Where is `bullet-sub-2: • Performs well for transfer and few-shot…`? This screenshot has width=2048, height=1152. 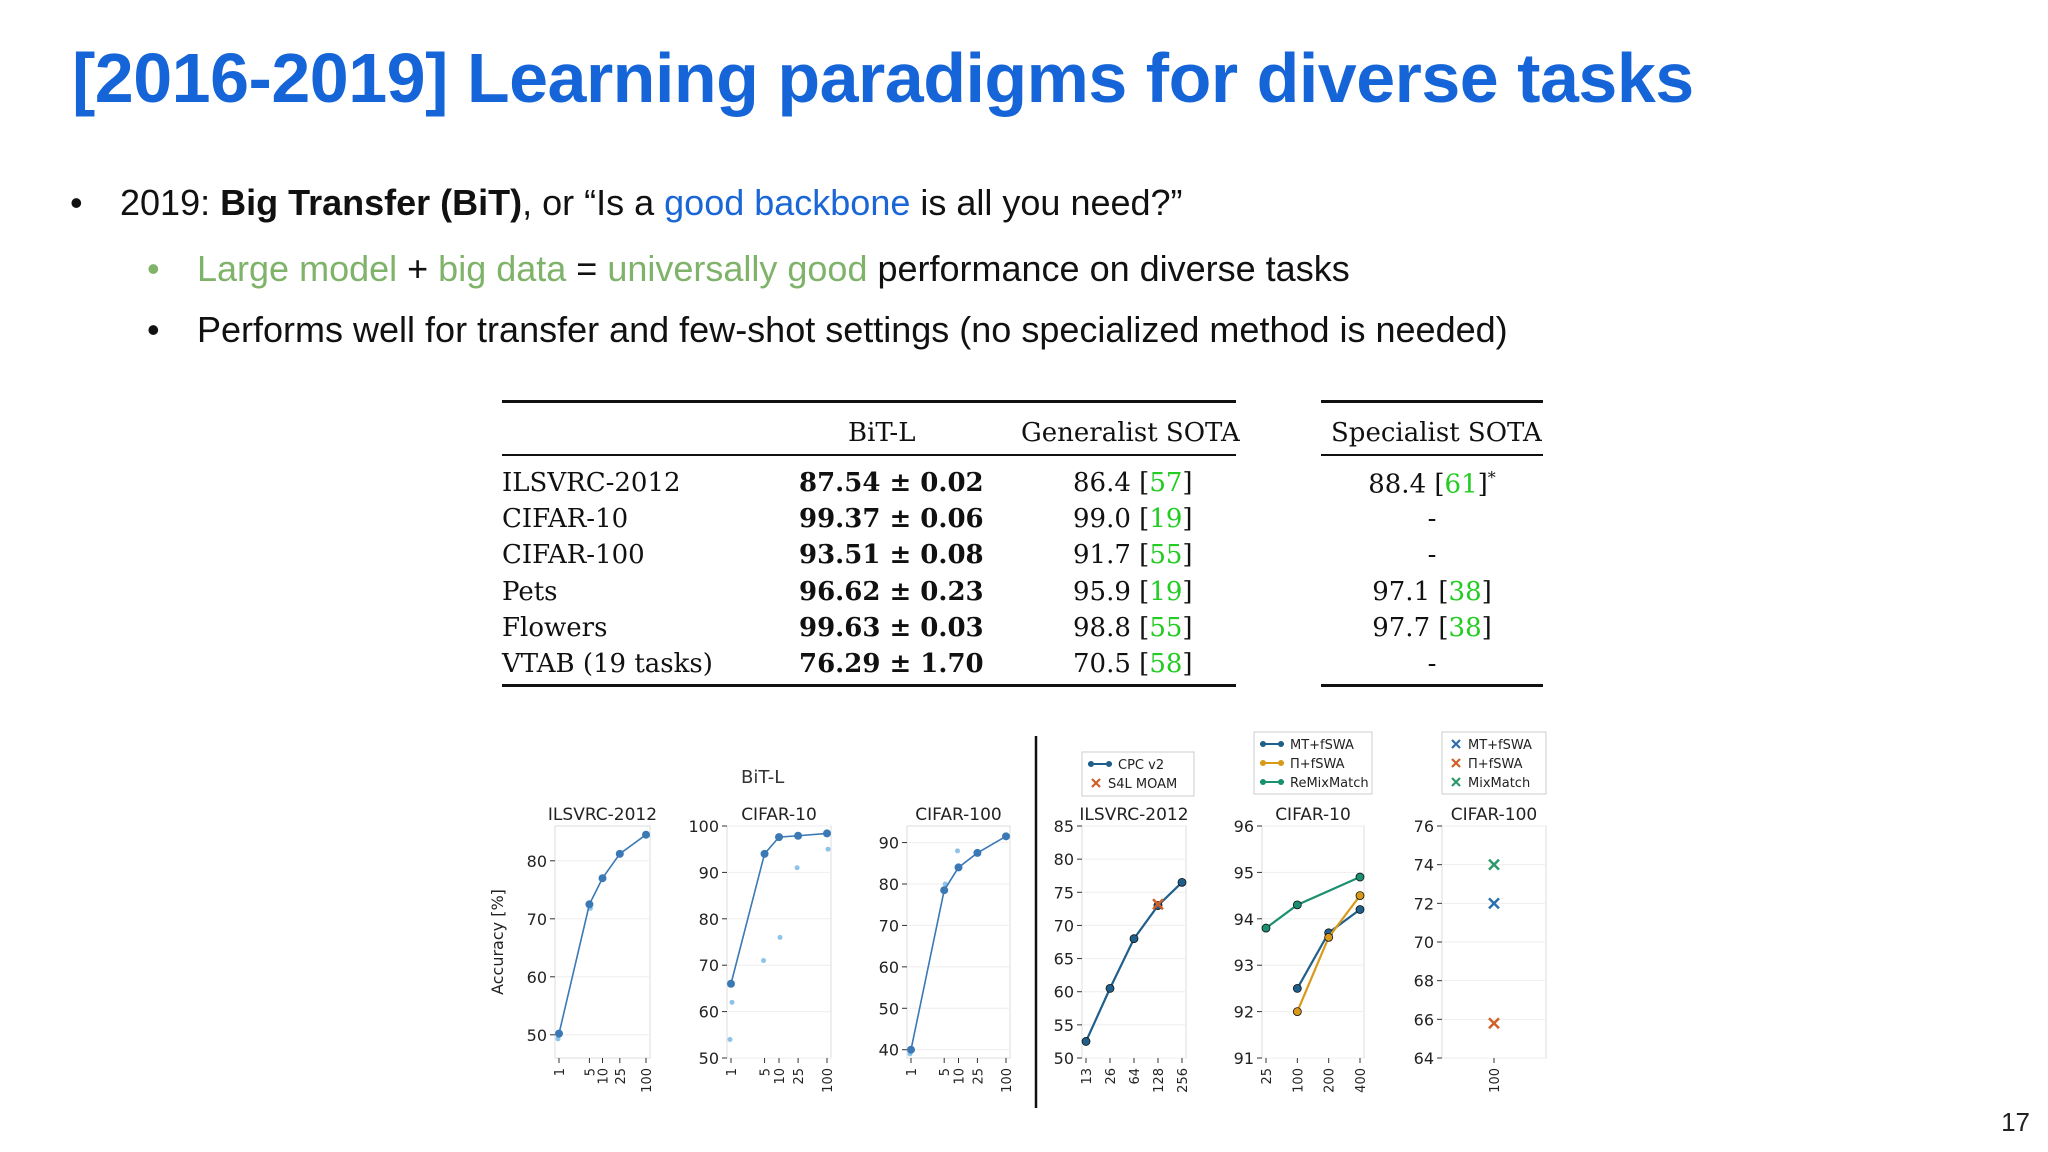 bullet-sub-2: • Performs well for transfer and few-shot… is located at coordinates (827, 330).